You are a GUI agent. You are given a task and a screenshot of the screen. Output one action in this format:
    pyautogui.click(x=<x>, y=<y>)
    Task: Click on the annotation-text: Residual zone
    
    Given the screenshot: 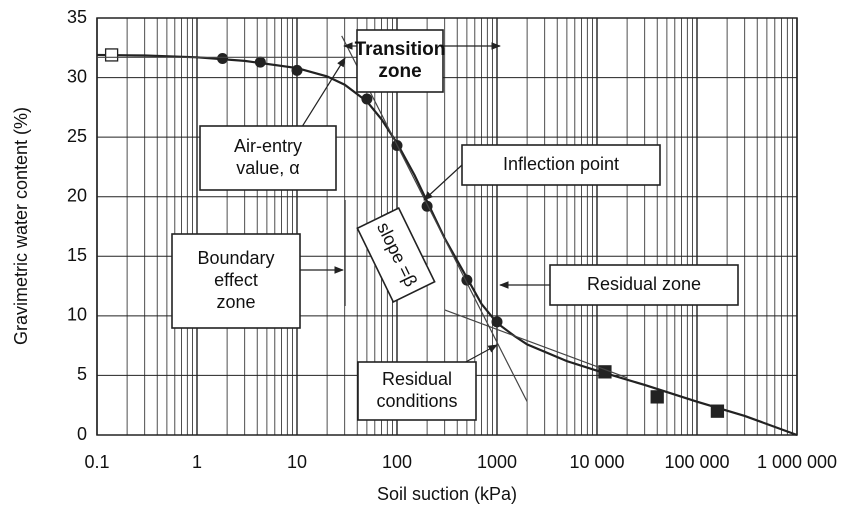 What is the action you would take?
    pyautogui.click(x=644, y=284)
    